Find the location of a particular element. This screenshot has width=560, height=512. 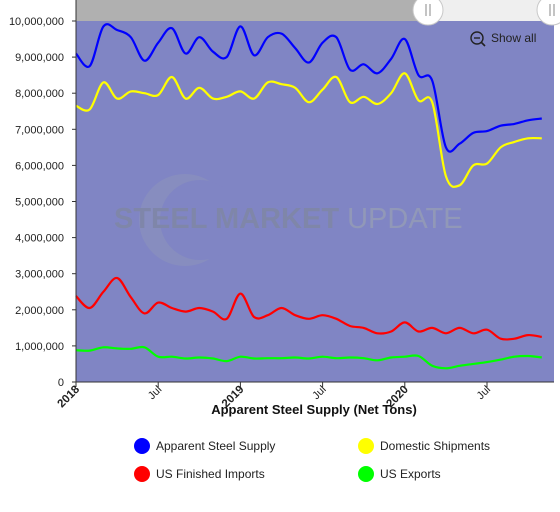

y-tick-label: 4,000,000 is located at coordinates (39, 239).